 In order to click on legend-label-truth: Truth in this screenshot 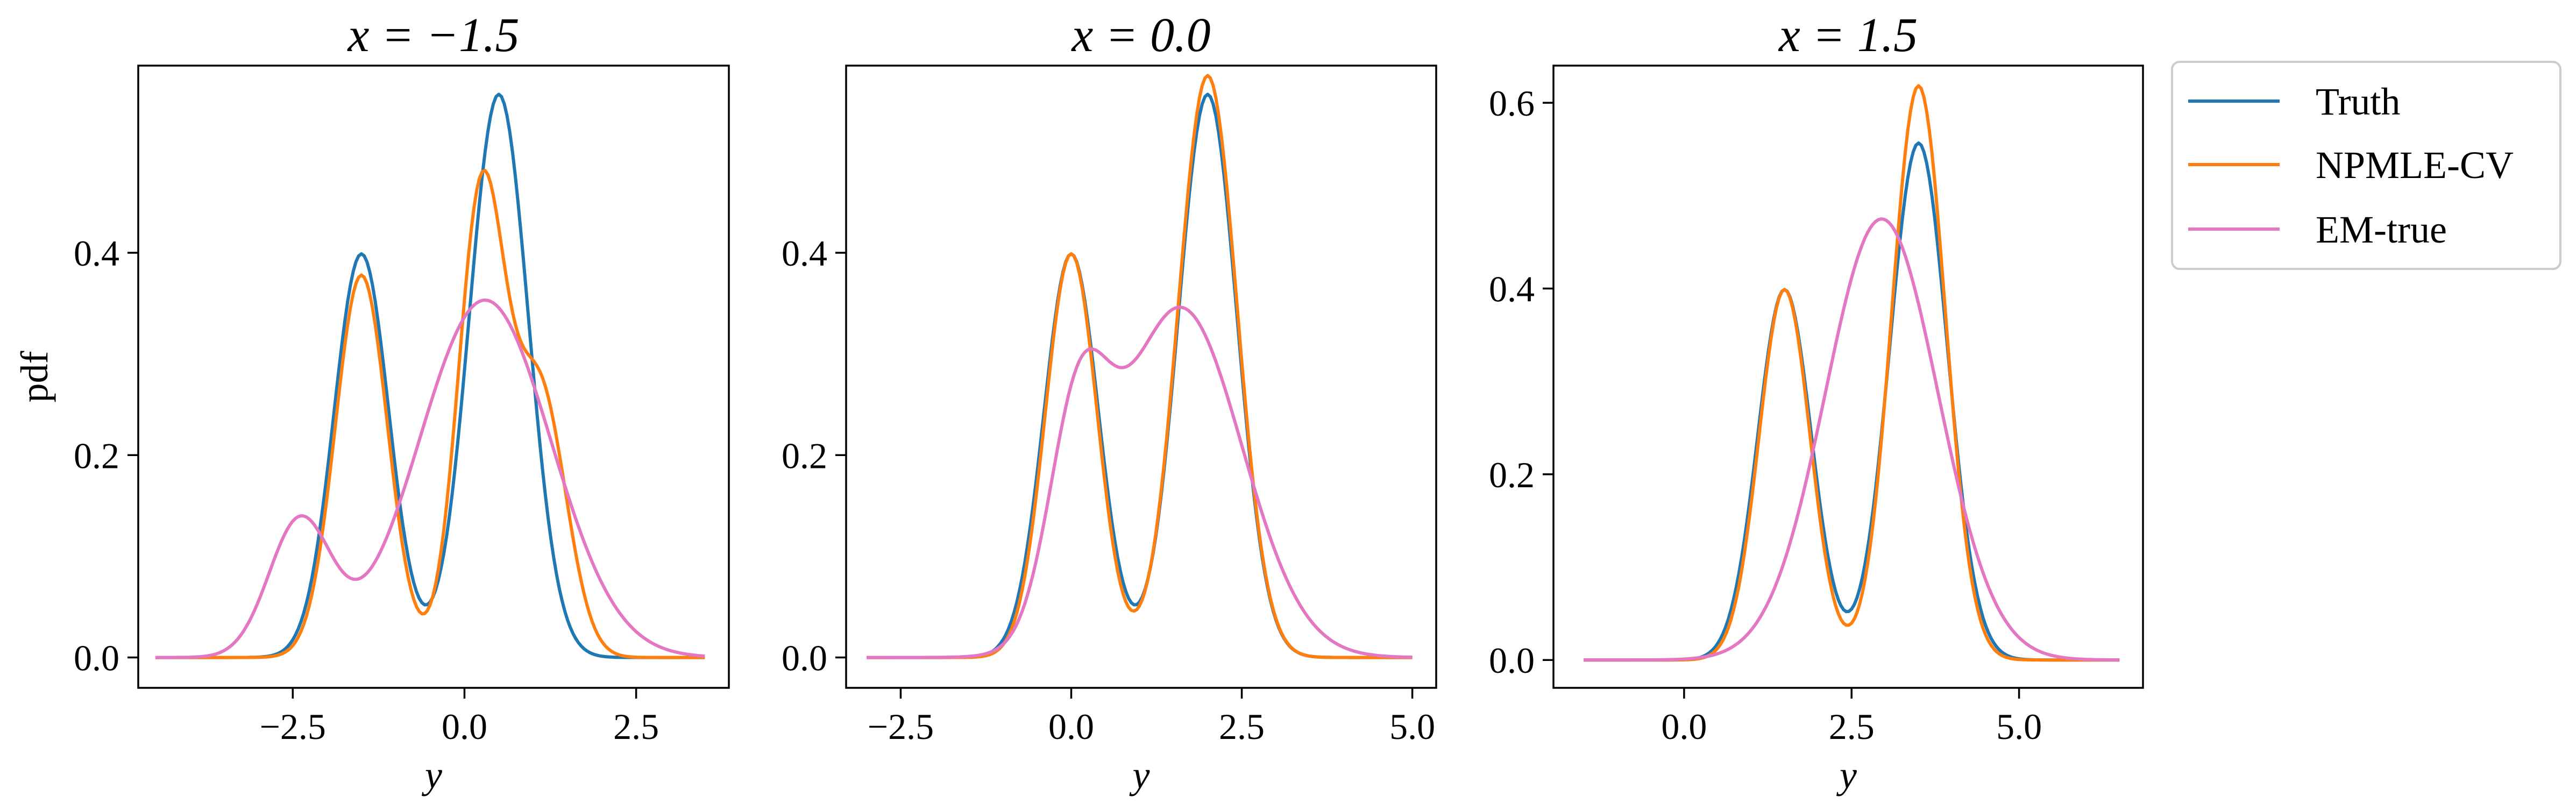, I will do `click(2358, 102)`.